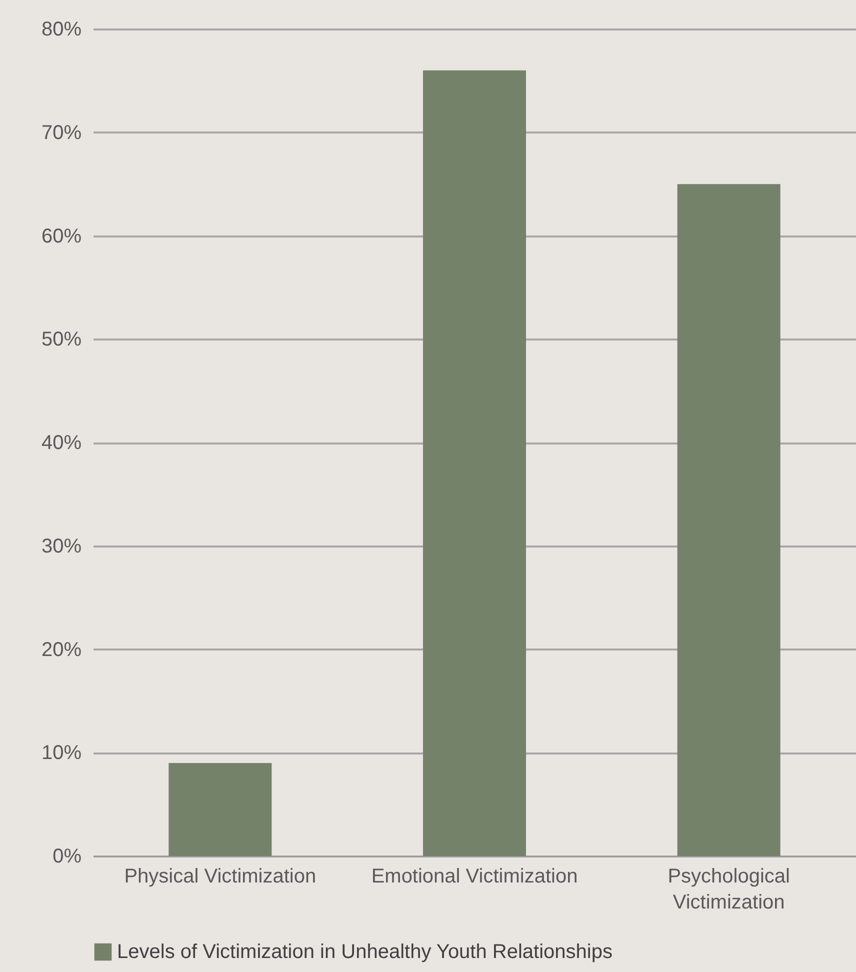 The height and width of the screenshot is (972, 856). What do you see at coordinates (61, 443) in the screenshot?
I see `y-tick-label: 40%` at bounding box center [61, 443].